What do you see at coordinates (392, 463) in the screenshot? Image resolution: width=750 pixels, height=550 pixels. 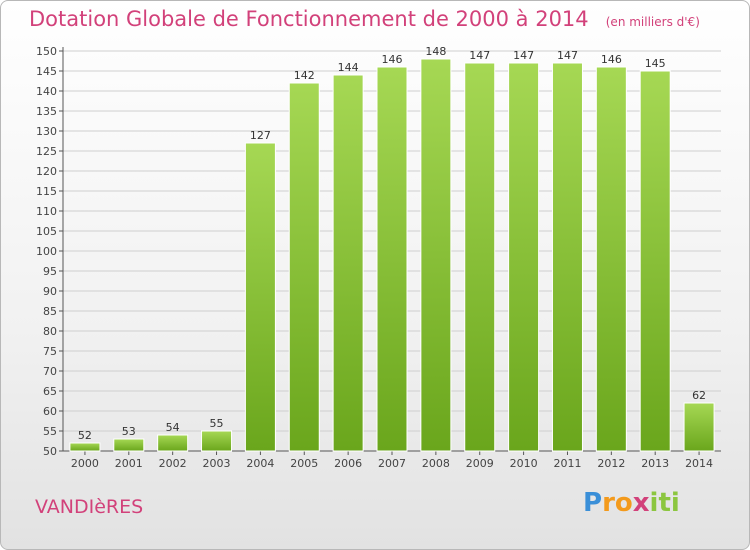 I see `x-tick-label: 2007` at bounding box center [392, 463].